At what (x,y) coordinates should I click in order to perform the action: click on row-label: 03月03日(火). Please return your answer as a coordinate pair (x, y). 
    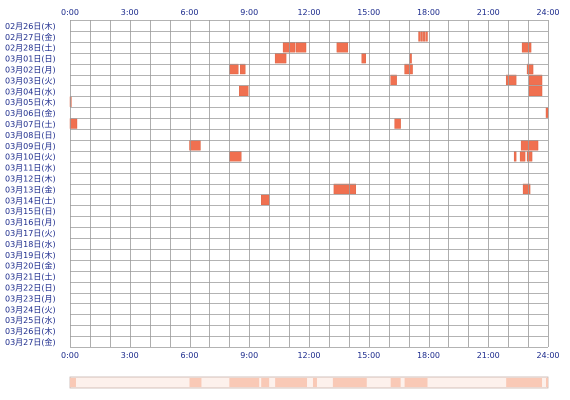
    Looking at the image, I should click on (30, 80).